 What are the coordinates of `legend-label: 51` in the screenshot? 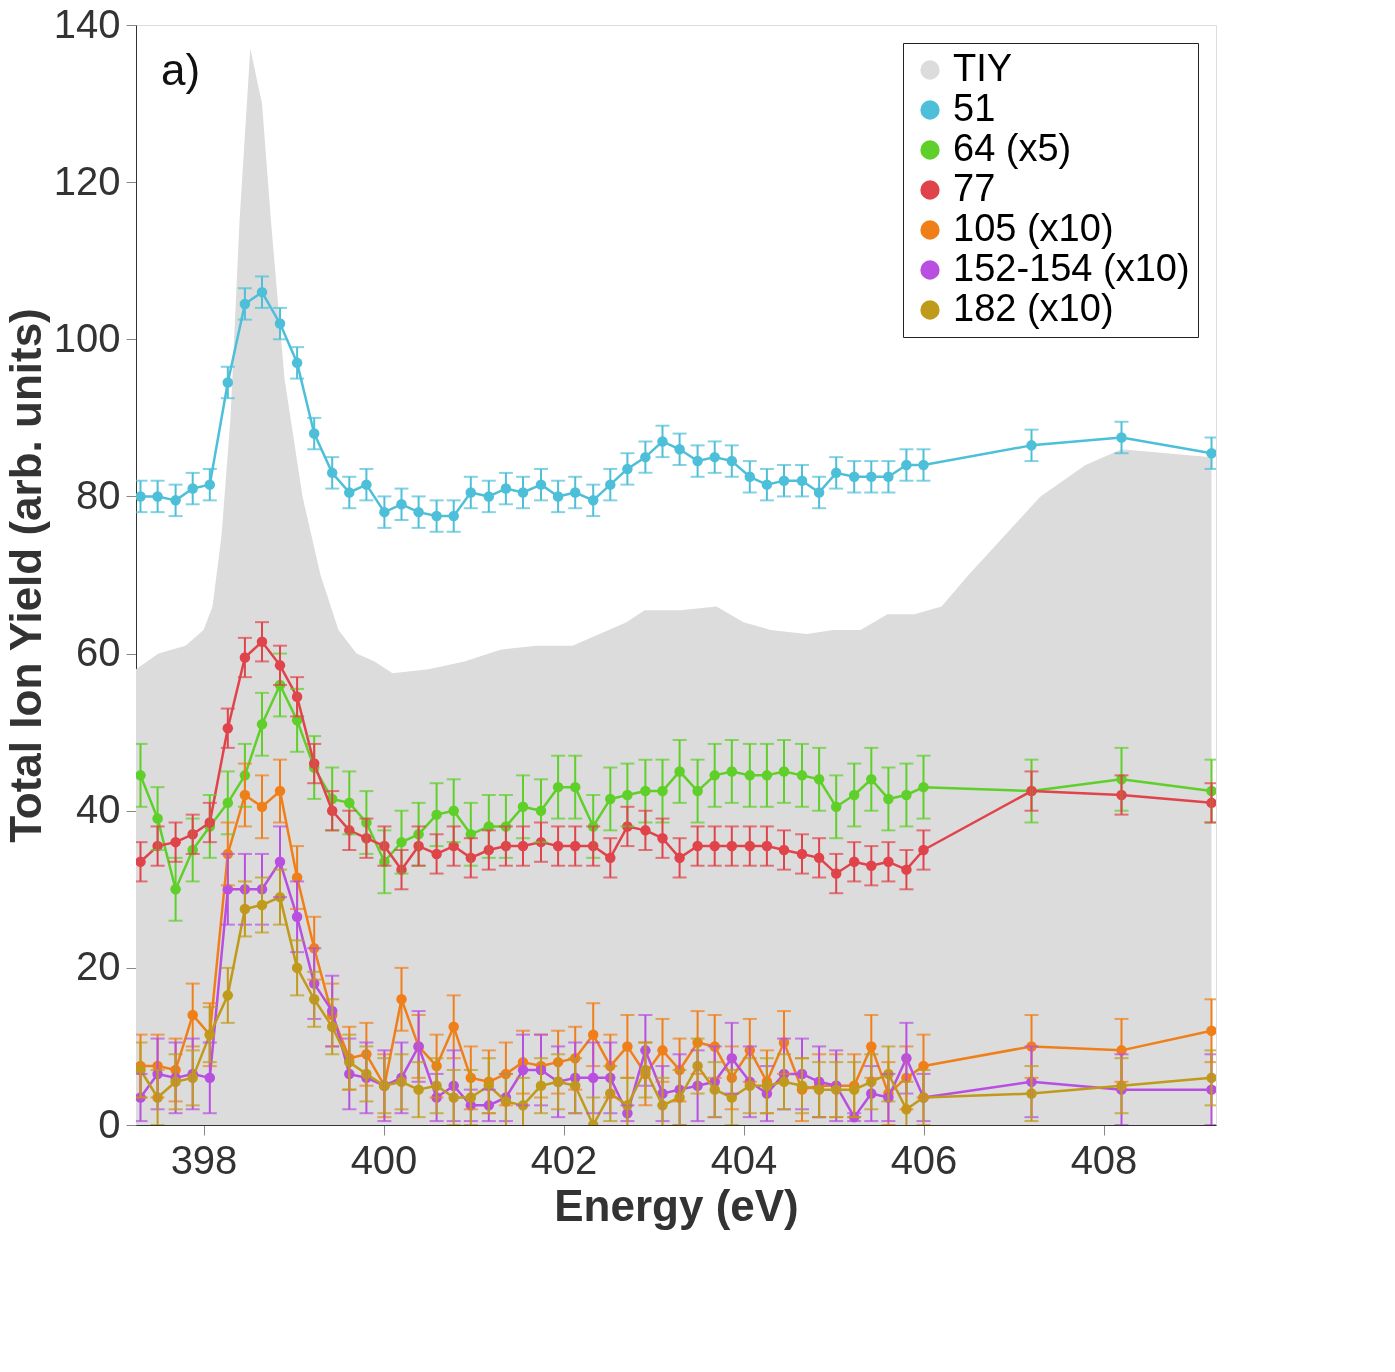 It's located at (974, 108).